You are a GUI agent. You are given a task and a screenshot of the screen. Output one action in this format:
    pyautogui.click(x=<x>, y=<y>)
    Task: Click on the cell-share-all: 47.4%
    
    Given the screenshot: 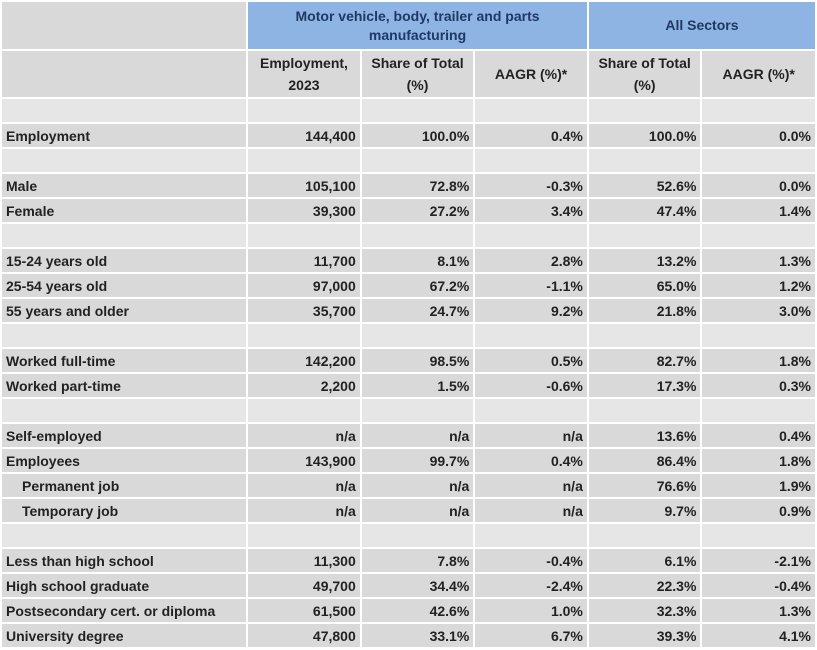 What is the action you would take?
    pyautogui.click(x=644, y=210)
    